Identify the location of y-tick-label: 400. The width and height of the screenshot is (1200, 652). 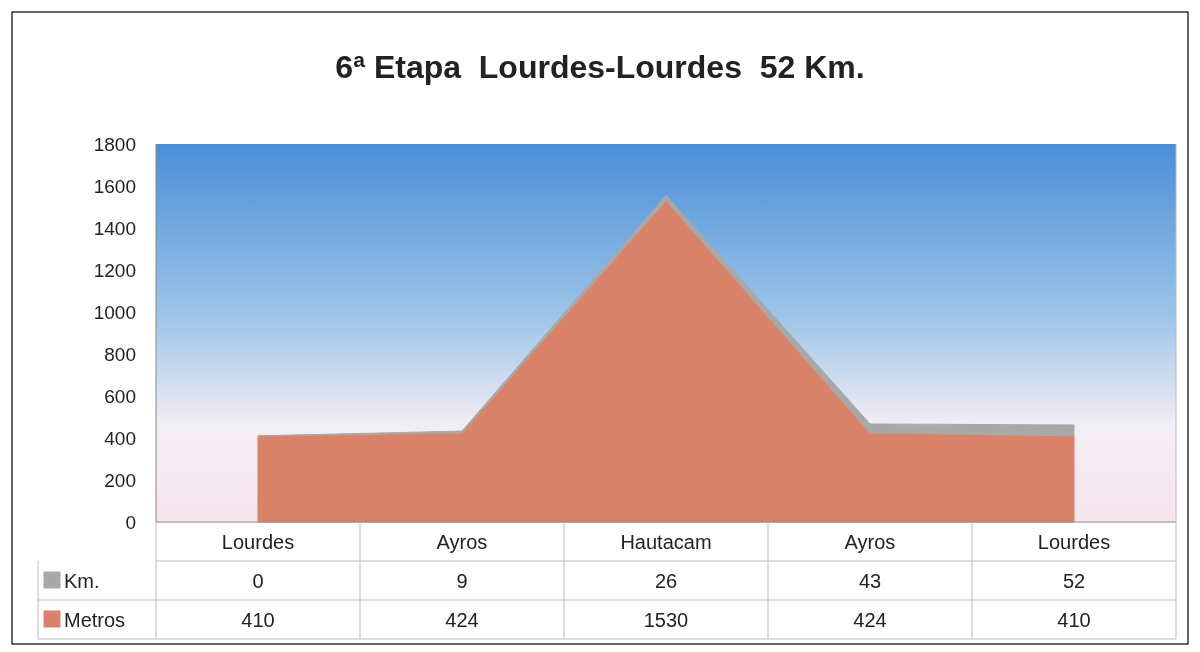
(120, 438).